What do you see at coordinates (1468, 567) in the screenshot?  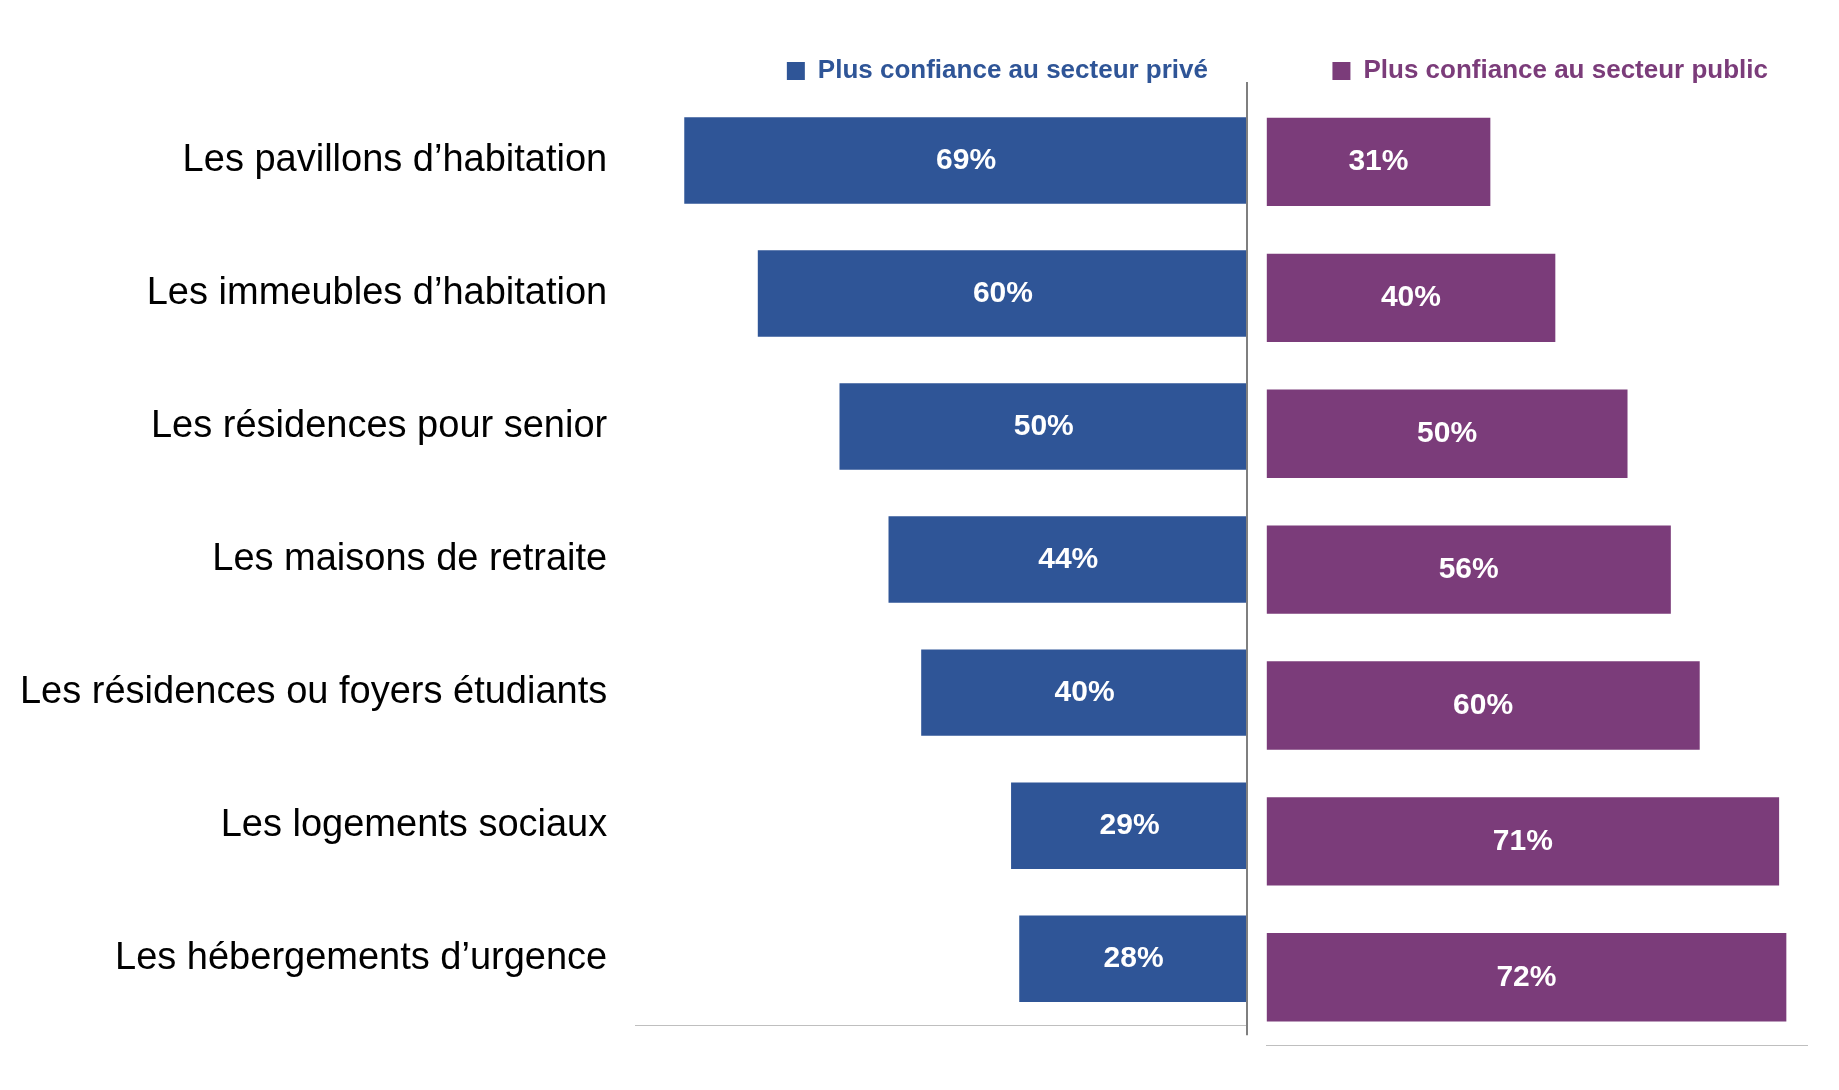 I see `data-label: 56%` at bounding box center [1468, 567].